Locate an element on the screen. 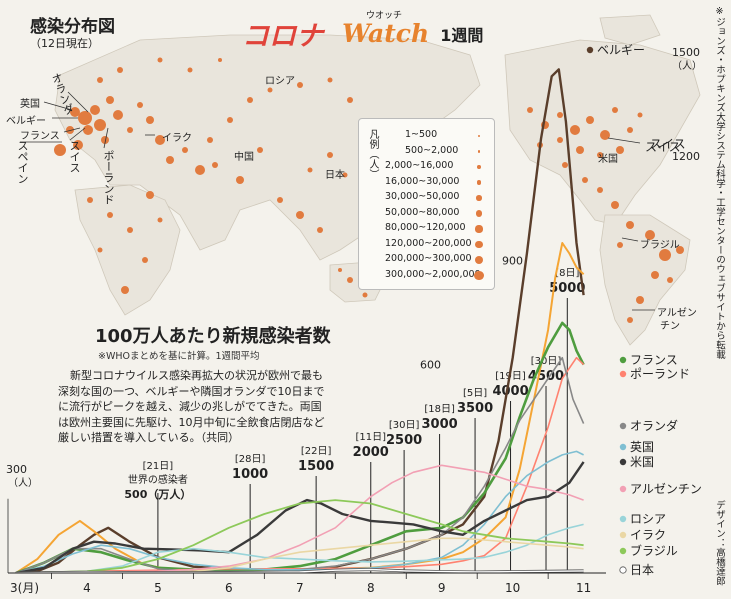 This screenshot has height=599, width=731. annotation-value: 2000 is located at coordinates (371, 452).